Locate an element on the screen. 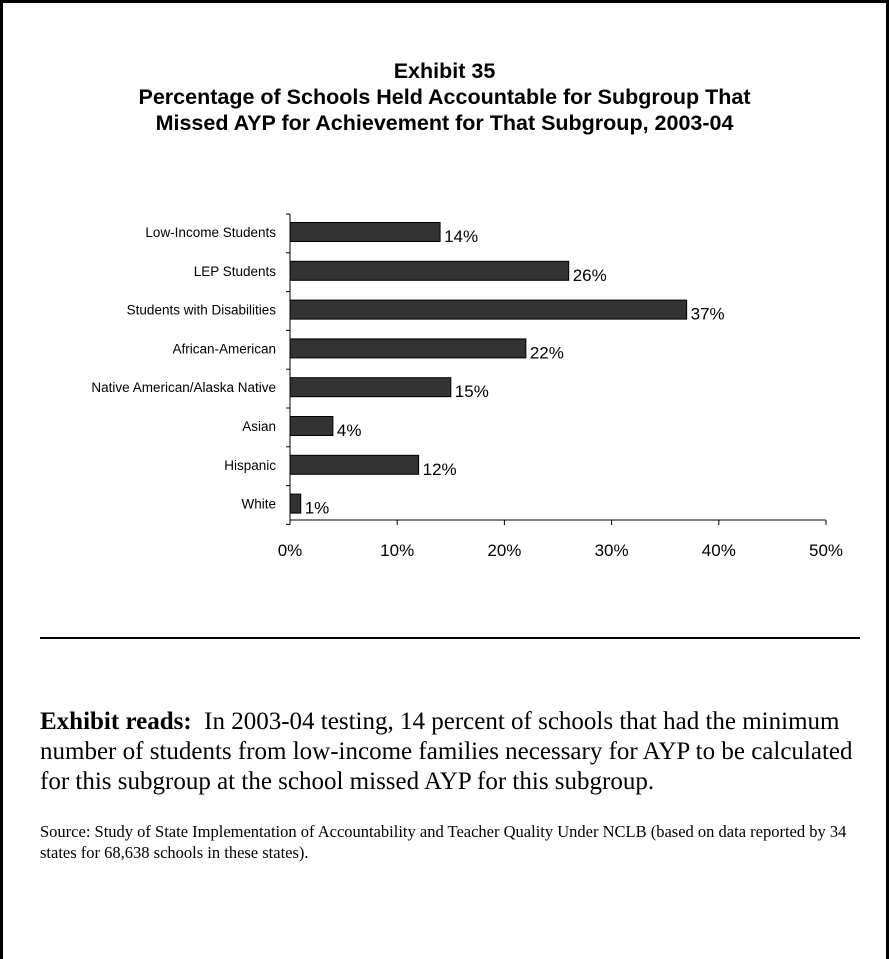 Image resolution: width=889 pixels, height=959 pixels. divider-rule is located at coordinates (450, 638).